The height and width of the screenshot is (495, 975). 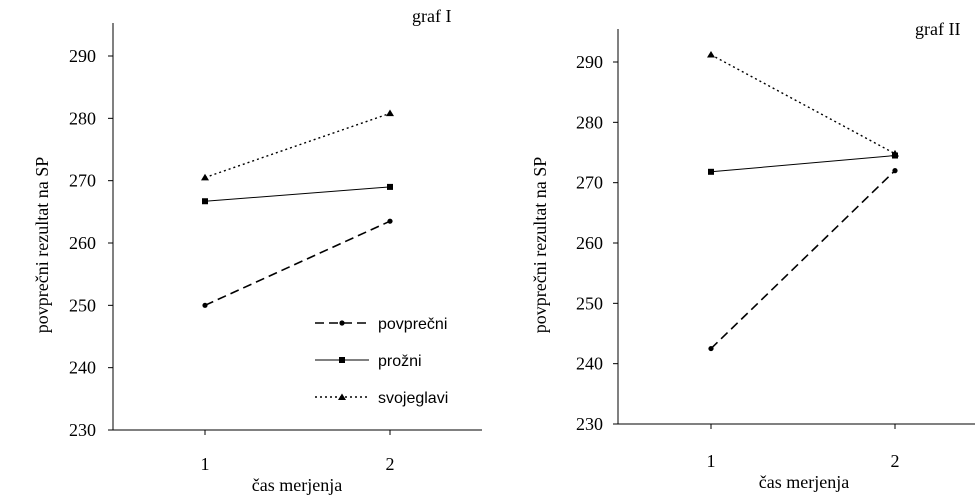 I want to click on legend: povprečni prožni svojeglavi, so click(x=381, y=361).